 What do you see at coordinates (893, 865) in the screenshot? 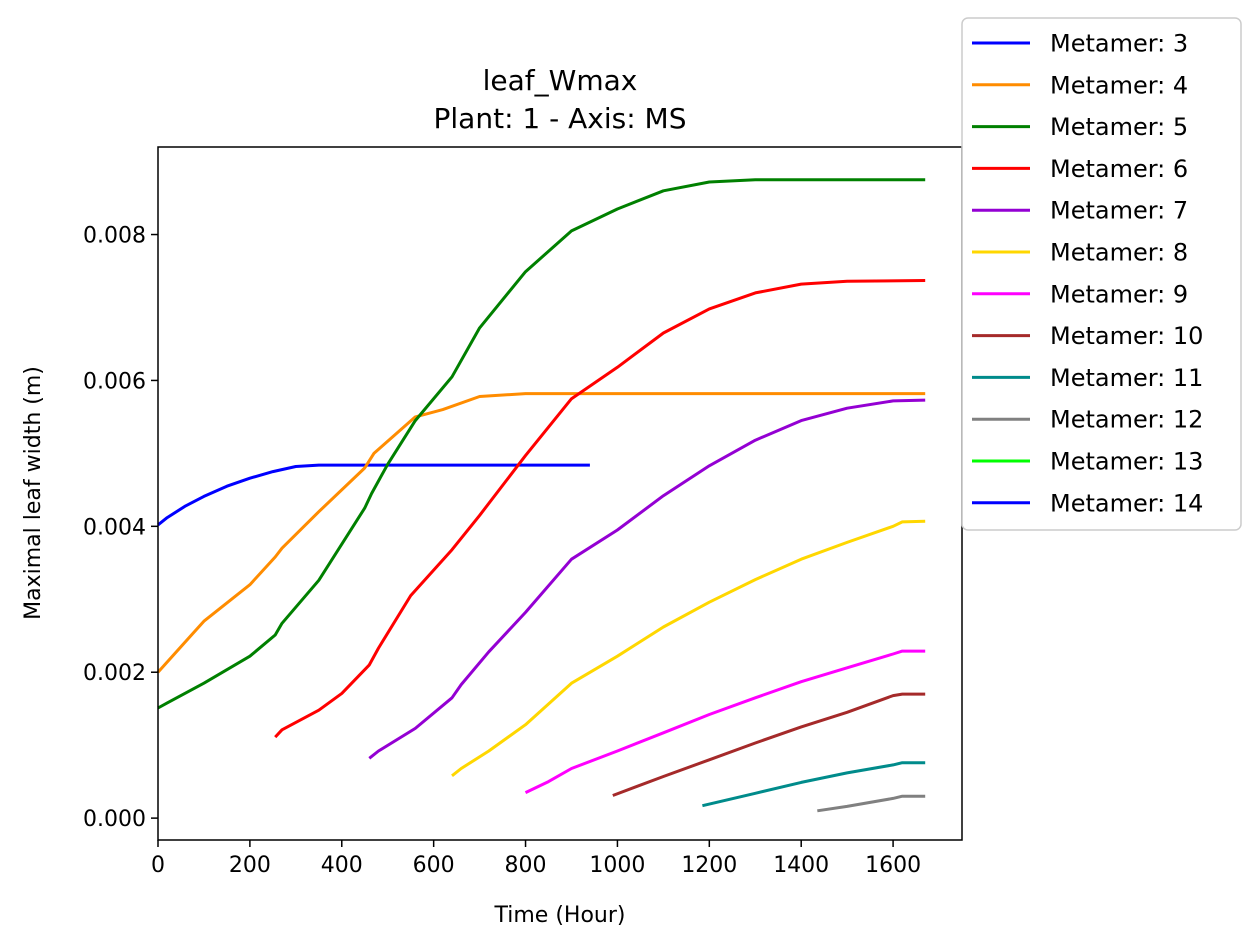
I see `x-tick-label: 1600` at bounding box center [893, 865].